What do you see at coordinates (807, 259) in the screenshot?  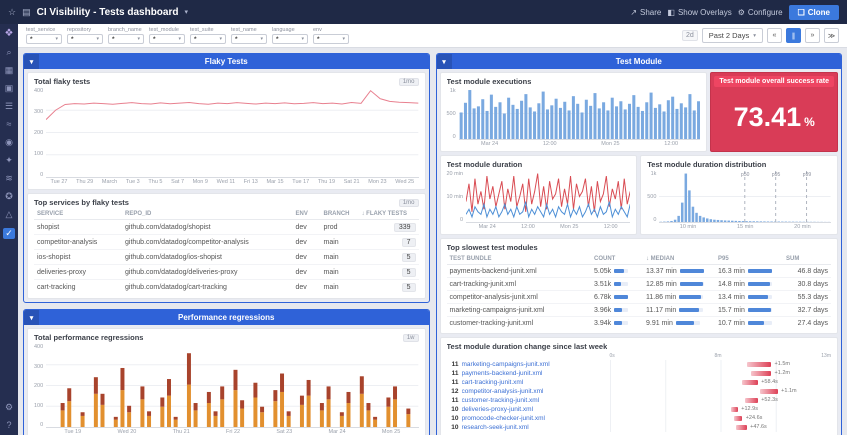 I see `col-sum: SUM` at bounding box center [807, 259].